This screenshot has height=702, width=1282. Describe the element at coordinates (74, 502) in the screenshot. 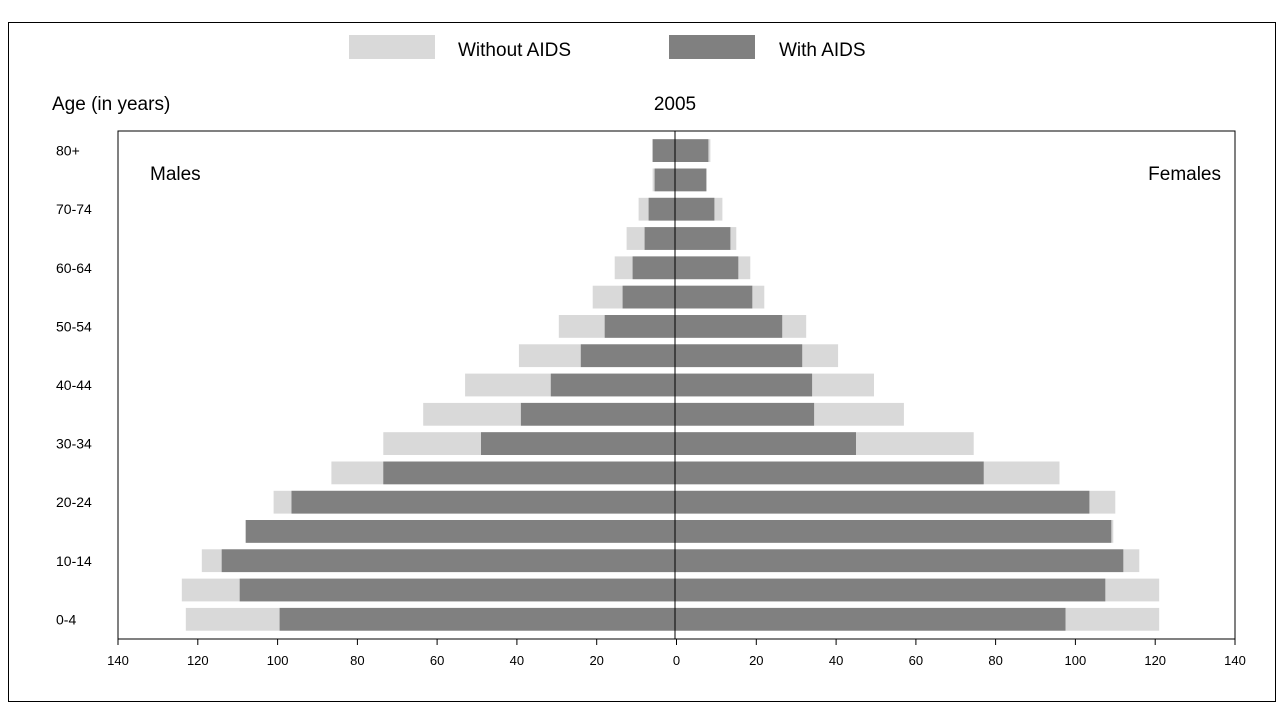

I see `y-tick-label: 20-24` at that location.